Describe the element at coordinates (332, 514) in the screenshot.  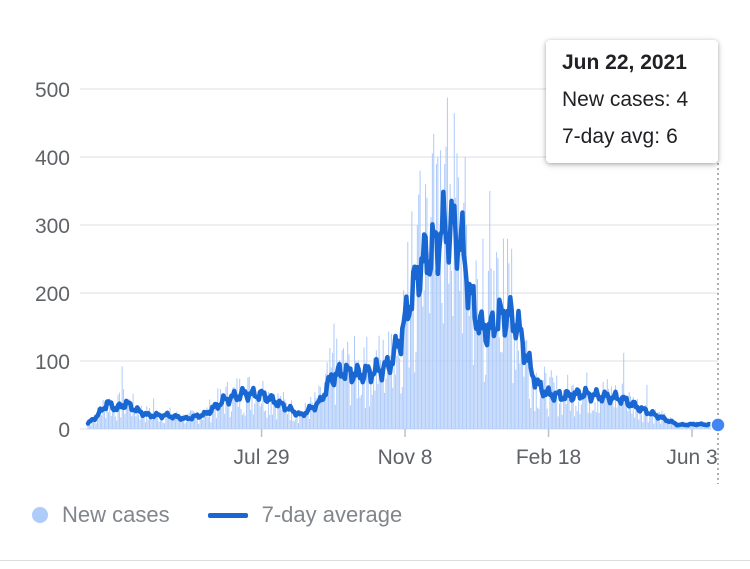
I see `legend-label-seven-day-average: 7-day average` at that location.